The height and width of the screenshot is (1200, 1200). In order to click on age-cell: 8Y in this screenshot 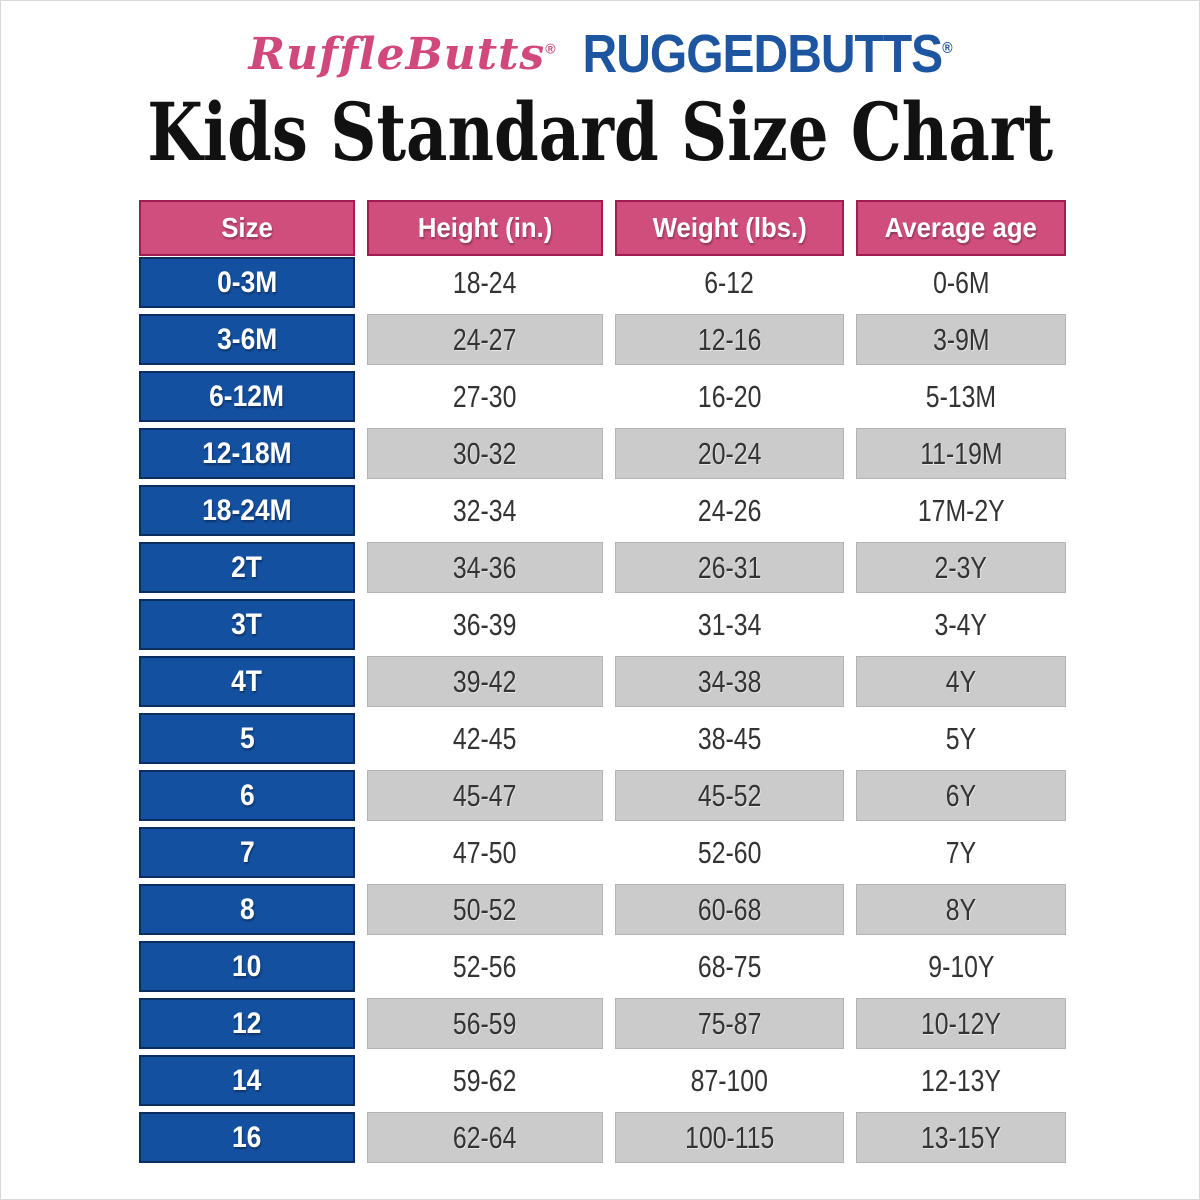, I will do `click(961, 909)`.